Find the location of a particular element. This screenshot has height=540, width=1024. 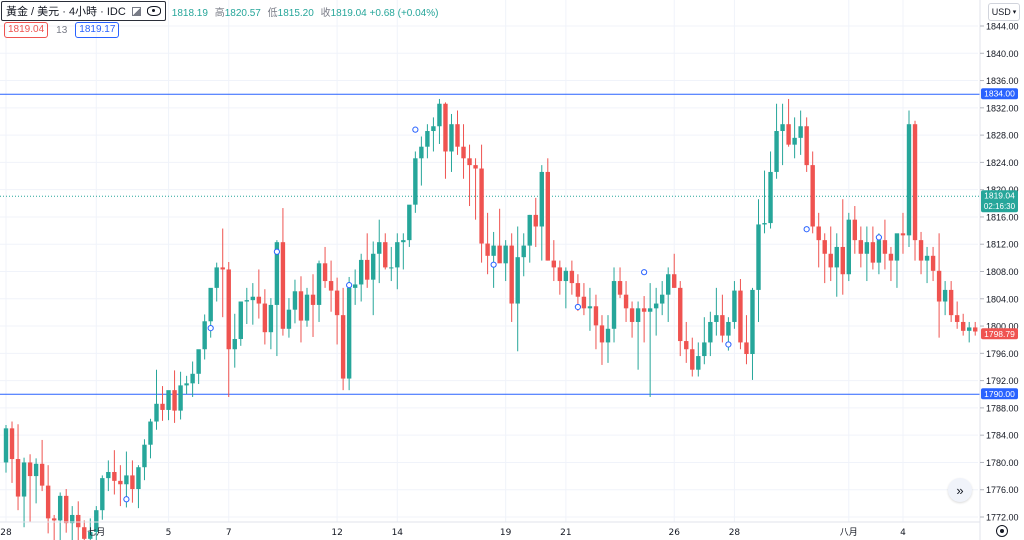

x-tick-label: 19 is located at coordinates (506, 533).